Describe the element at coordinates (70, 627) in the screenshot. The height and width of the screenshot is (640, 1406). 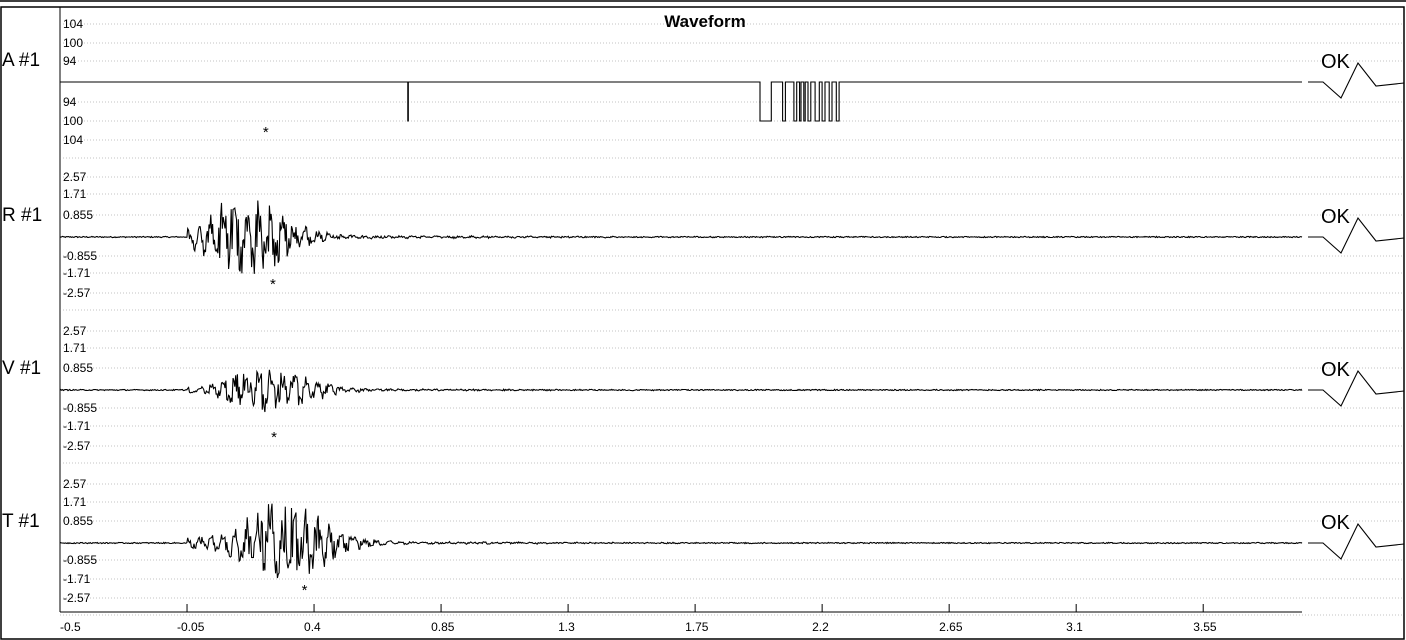
I see `x-tick-label: -0.5` at that location.